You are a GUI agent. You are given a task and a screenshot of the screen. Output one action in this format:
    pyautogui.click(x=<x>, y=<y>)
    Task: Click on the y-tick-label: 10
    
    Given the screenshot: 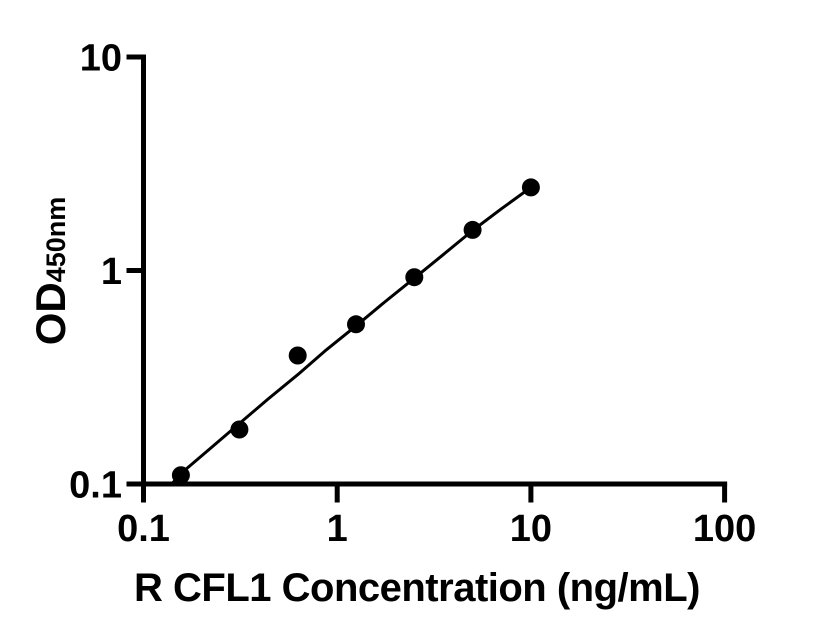 What is the action you would take?
    pyautogui.click(x=101, y=59)
    